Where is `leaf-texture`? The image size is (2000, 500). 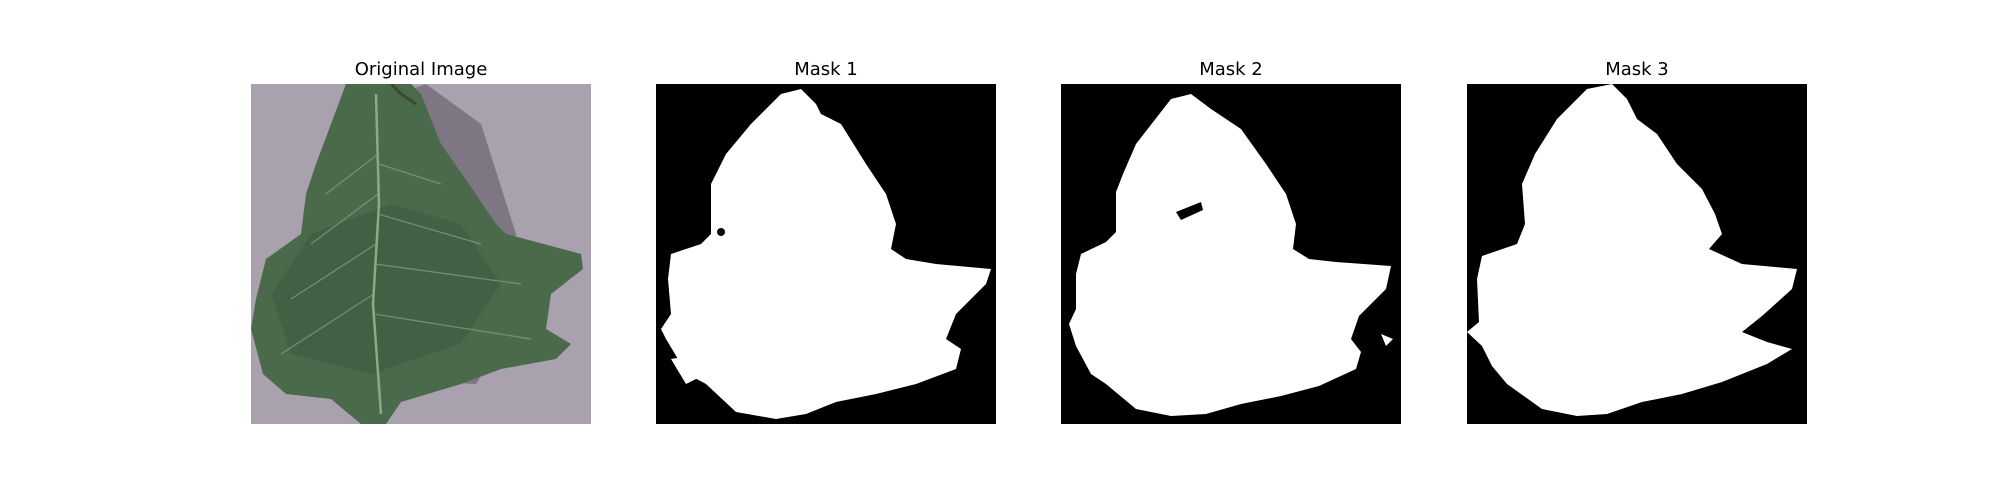 leaf-texture is located at coordinates (386, 289).